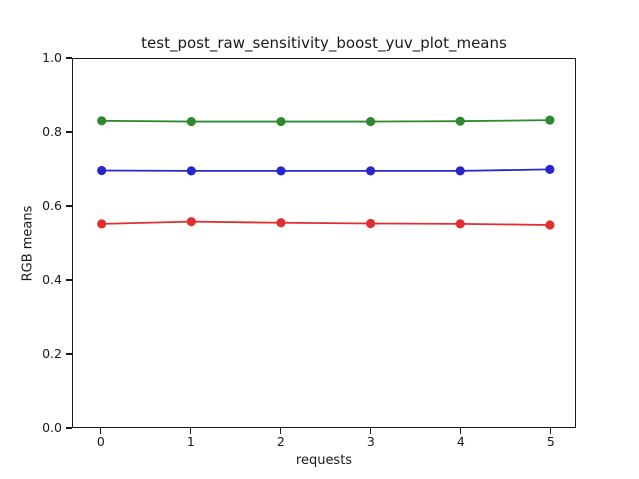  What do you see at coordinates (52, 205) in the screenshot?
I see `y-tick-label: 0.6` at bounding box center [52, 205].